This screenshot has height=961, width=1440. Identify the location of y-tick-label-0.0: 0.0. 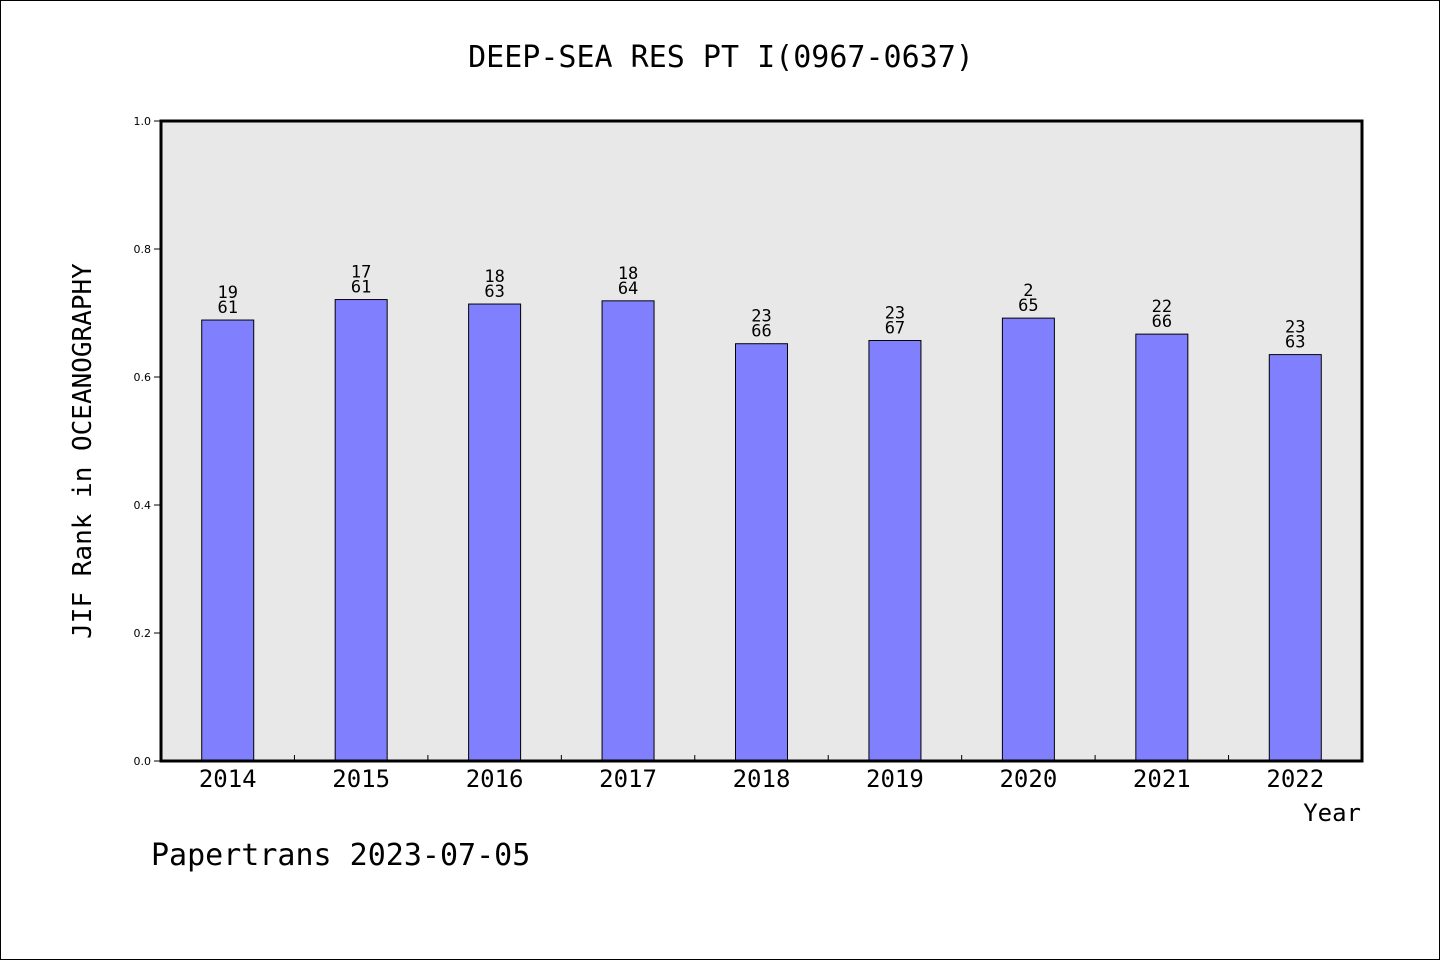
(143, 761).